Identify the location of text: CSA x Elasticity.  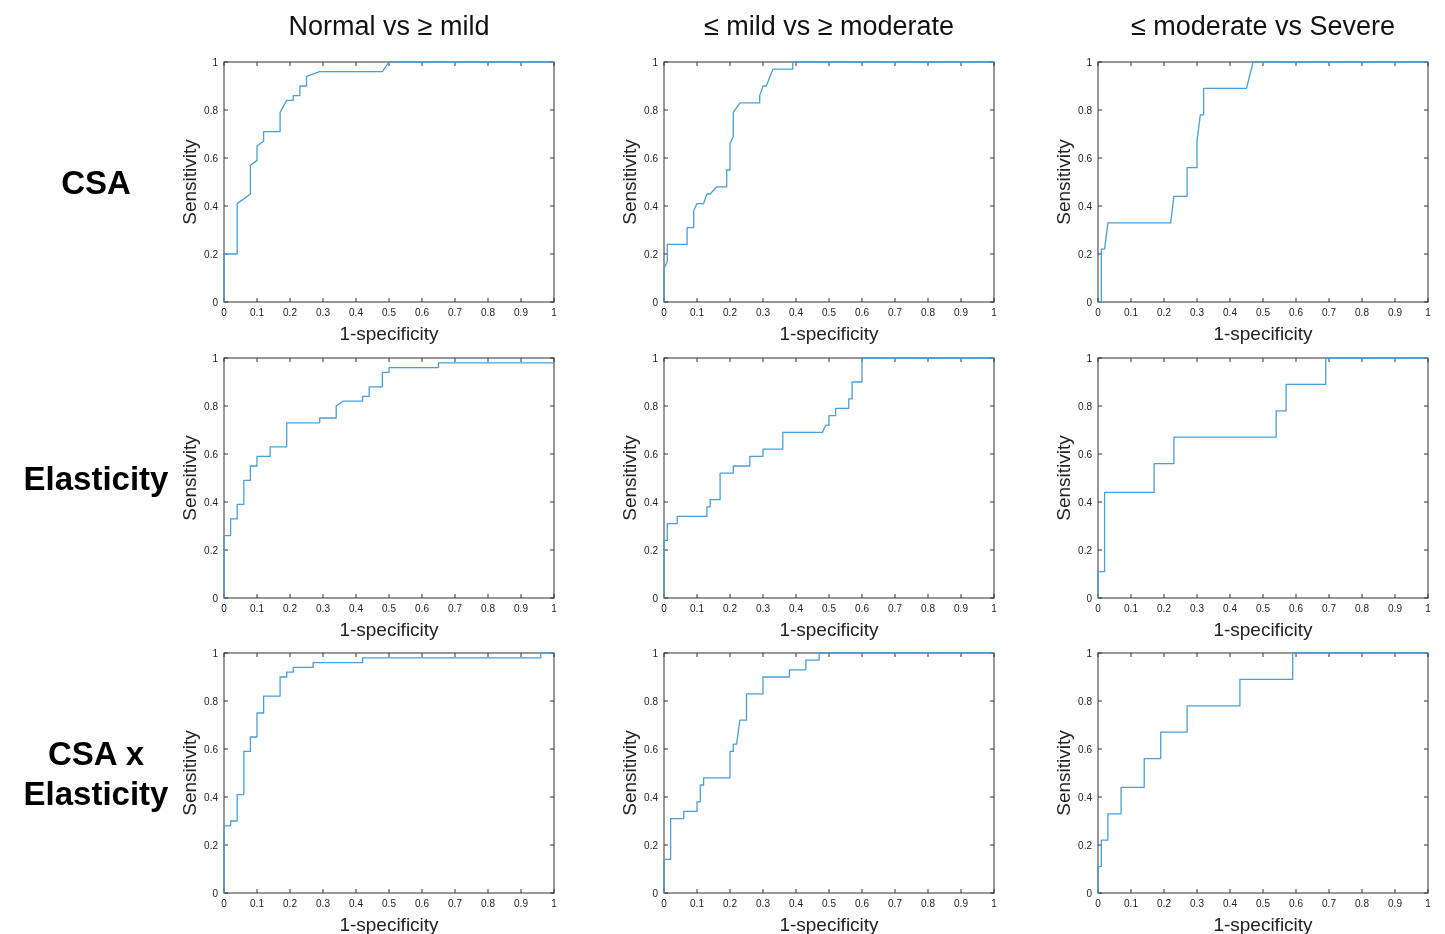
(96, 773).